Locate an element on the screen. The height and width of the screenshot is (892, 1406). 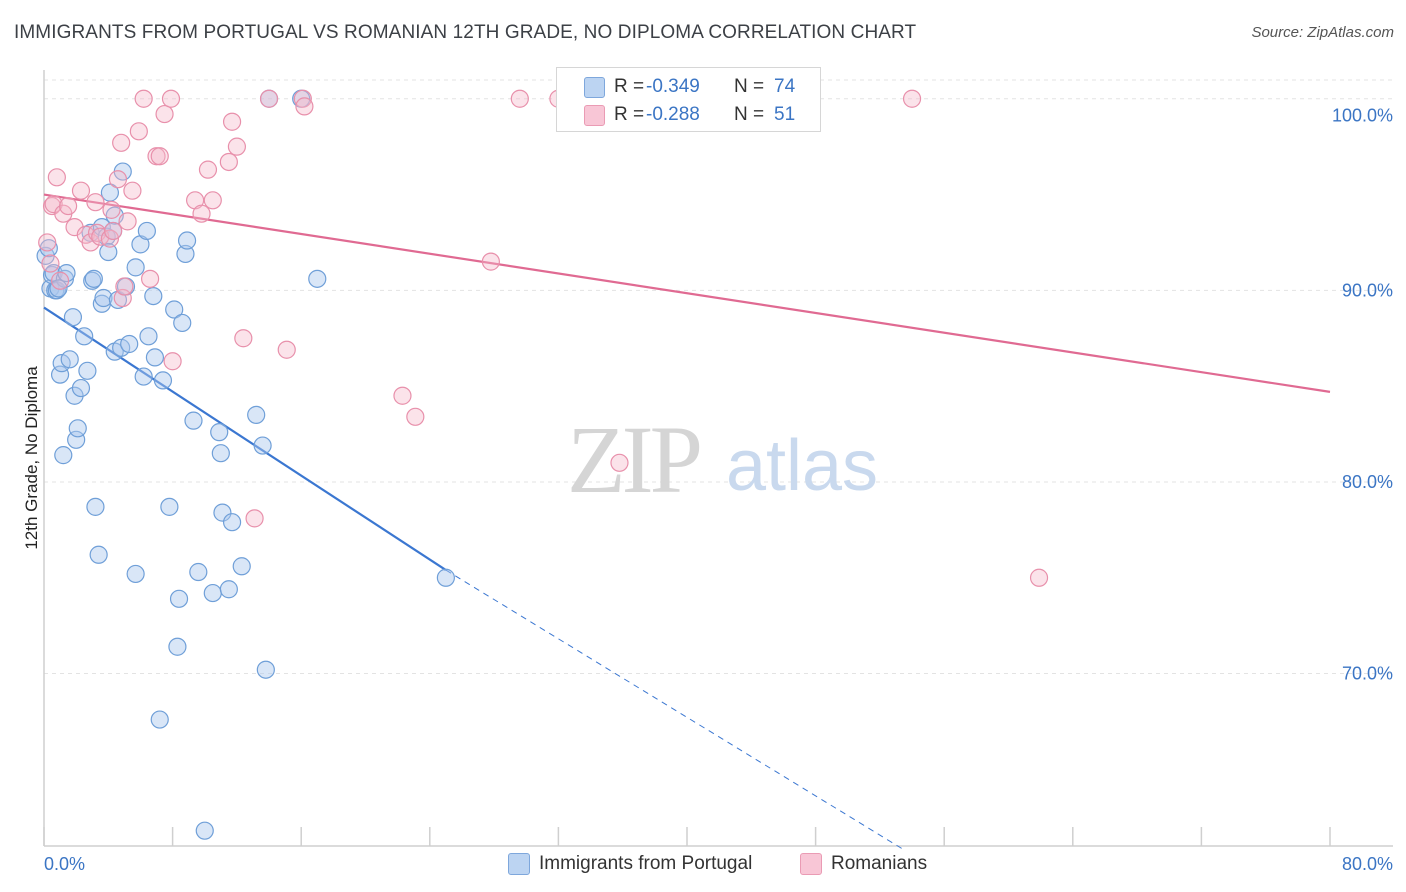
legend-r-value: -0.288 is located at coordinates (673, 114).